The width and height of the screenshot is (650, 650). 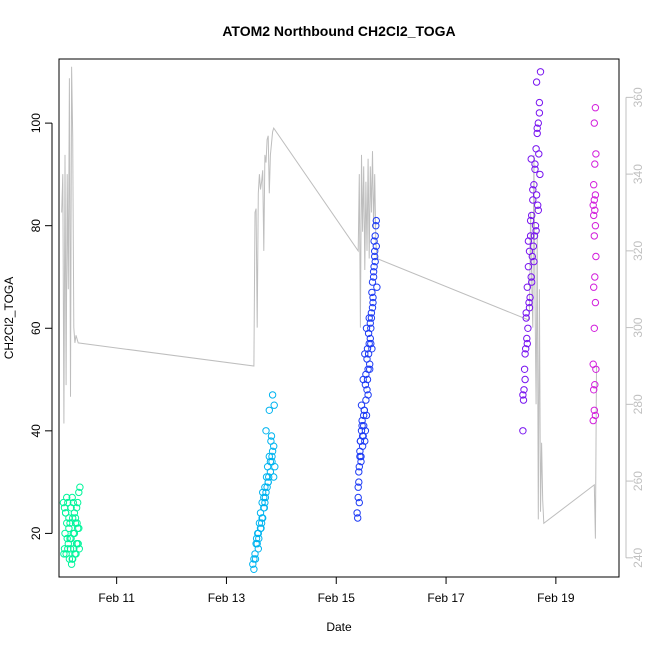 What do you see at coordinates (638, 557) in the screenshot?
I see `y2-tick-label: 240` at bounding box center [638, 557].